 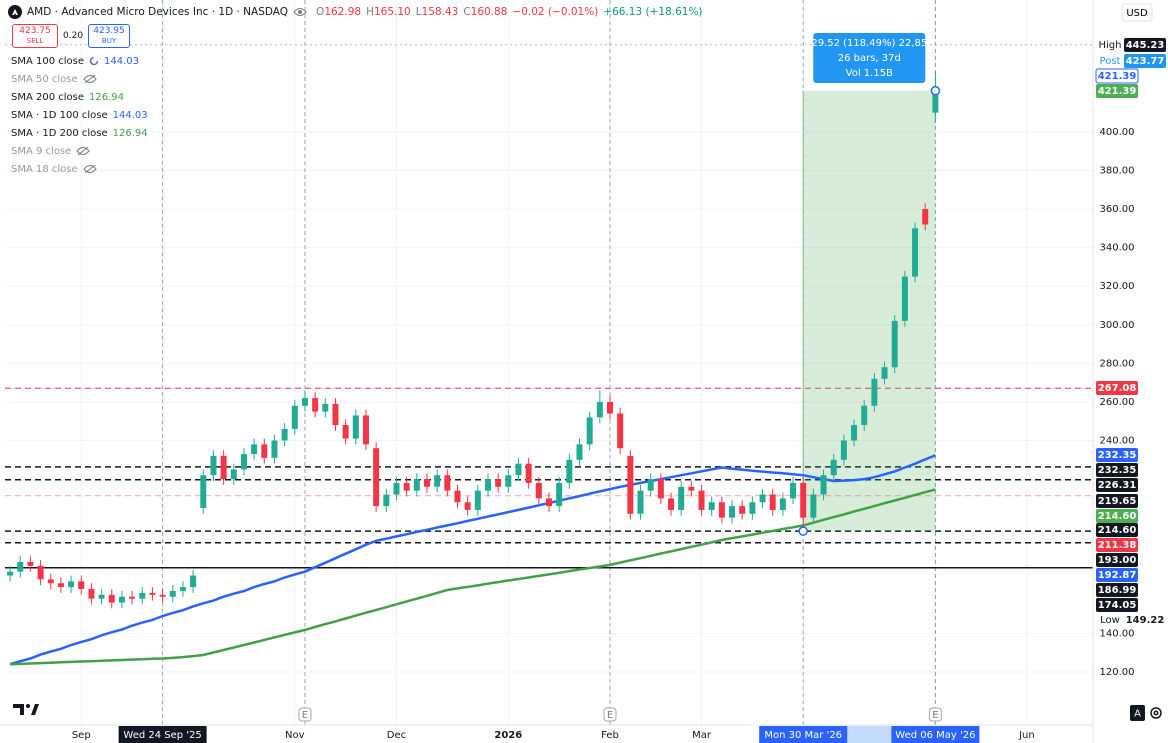 I want to click on price-label: 445.23, so click(x=1145, y=45).